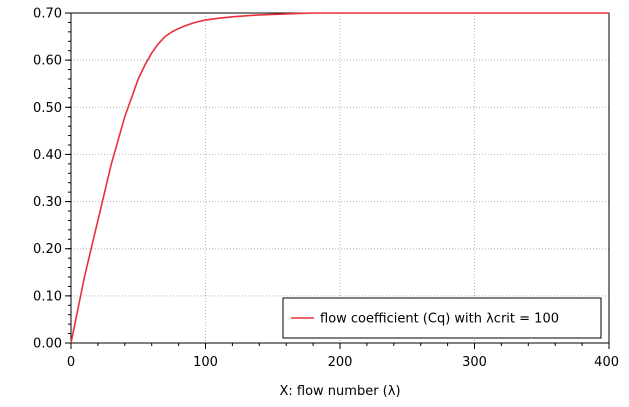 This screenshot has height=407, width=629. What do you see at coordinates (339, 391) in the screenshot?
I see `x-axis-title: X: flow number (λ)` at bounding box center [339, 391].